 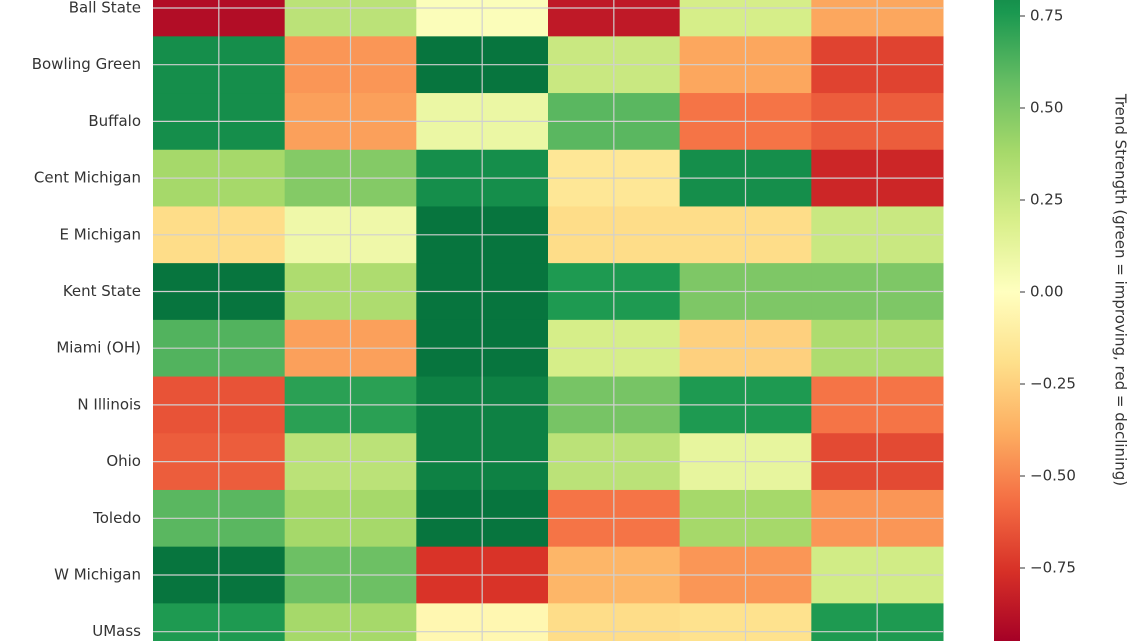 What do you see at coordinates (1007, 320) in the screenshot?
I see `colorbar` at bounding box center [1007, 320].